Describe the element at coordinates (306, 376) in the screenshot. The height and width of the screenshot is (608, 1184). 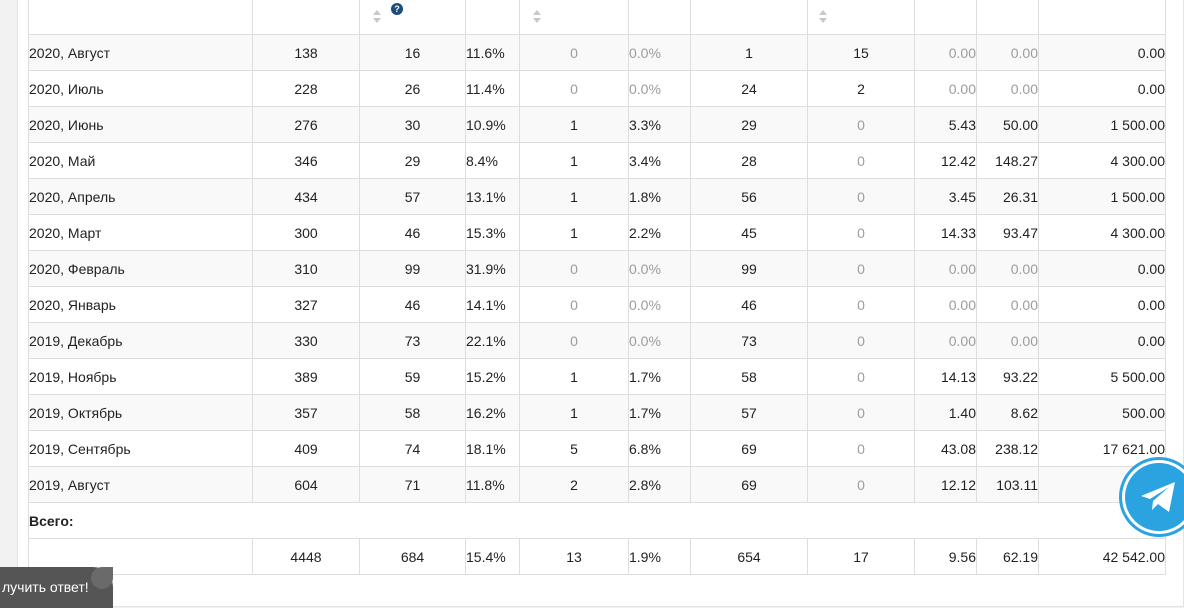
I see `value-cell: 389` at that location.